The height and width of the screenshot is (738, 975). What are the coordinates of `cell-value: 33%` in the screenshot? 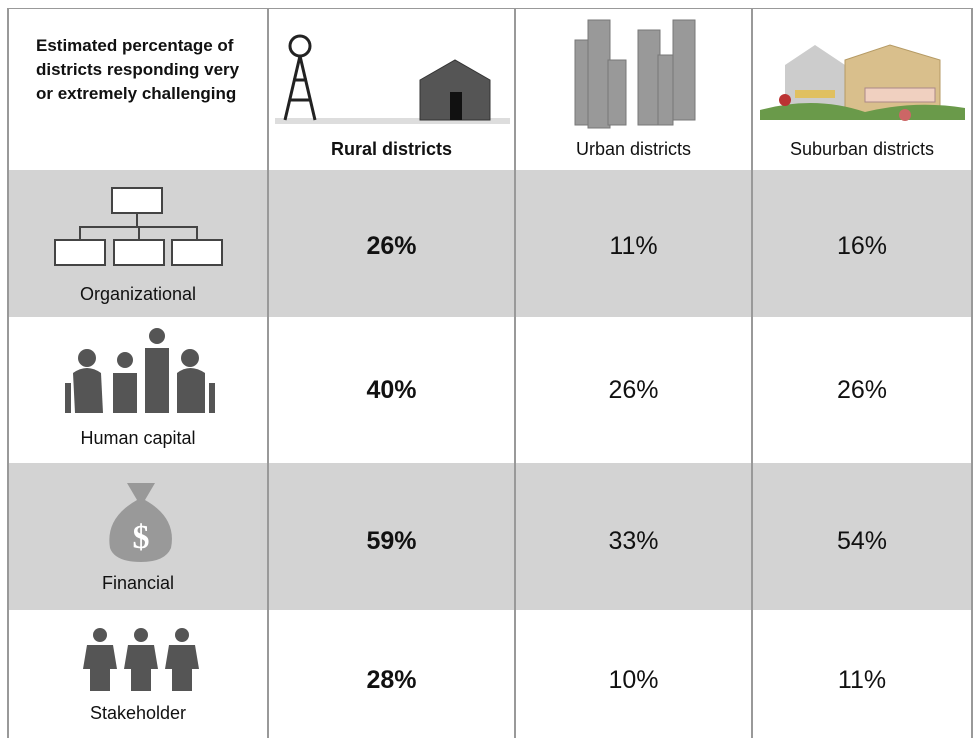 It's located at (633, 541).